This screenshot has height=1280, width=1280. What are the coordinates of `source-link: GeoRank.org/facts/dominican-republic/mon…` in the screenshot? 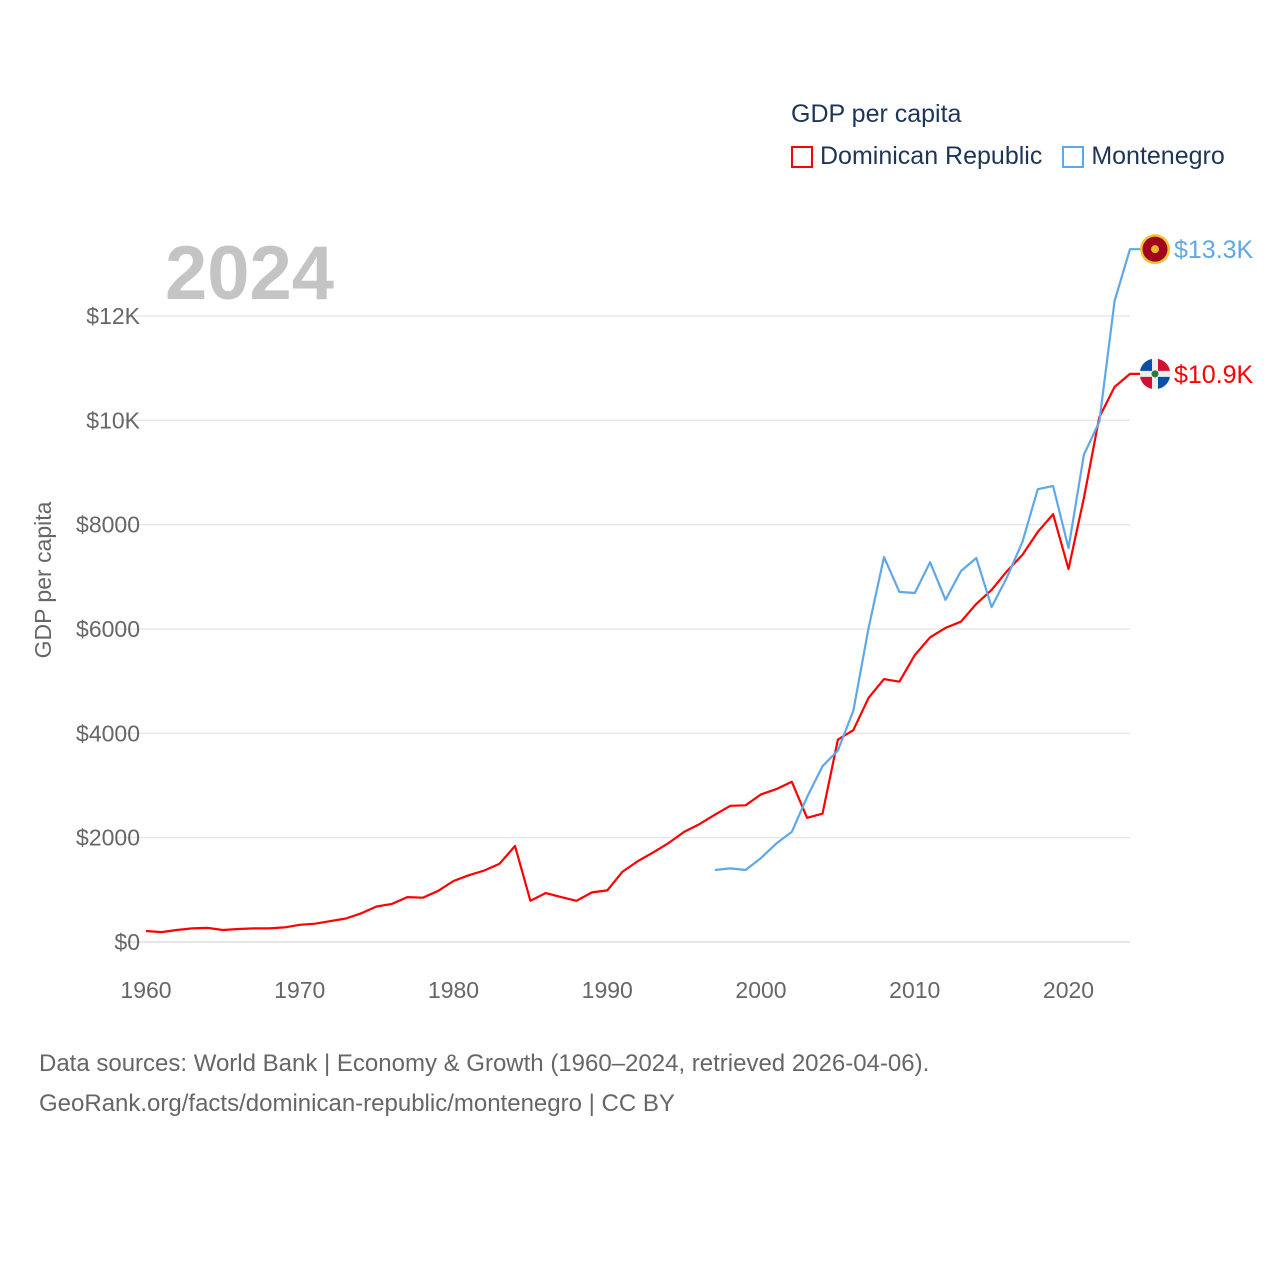 It's located at (357, 1103).